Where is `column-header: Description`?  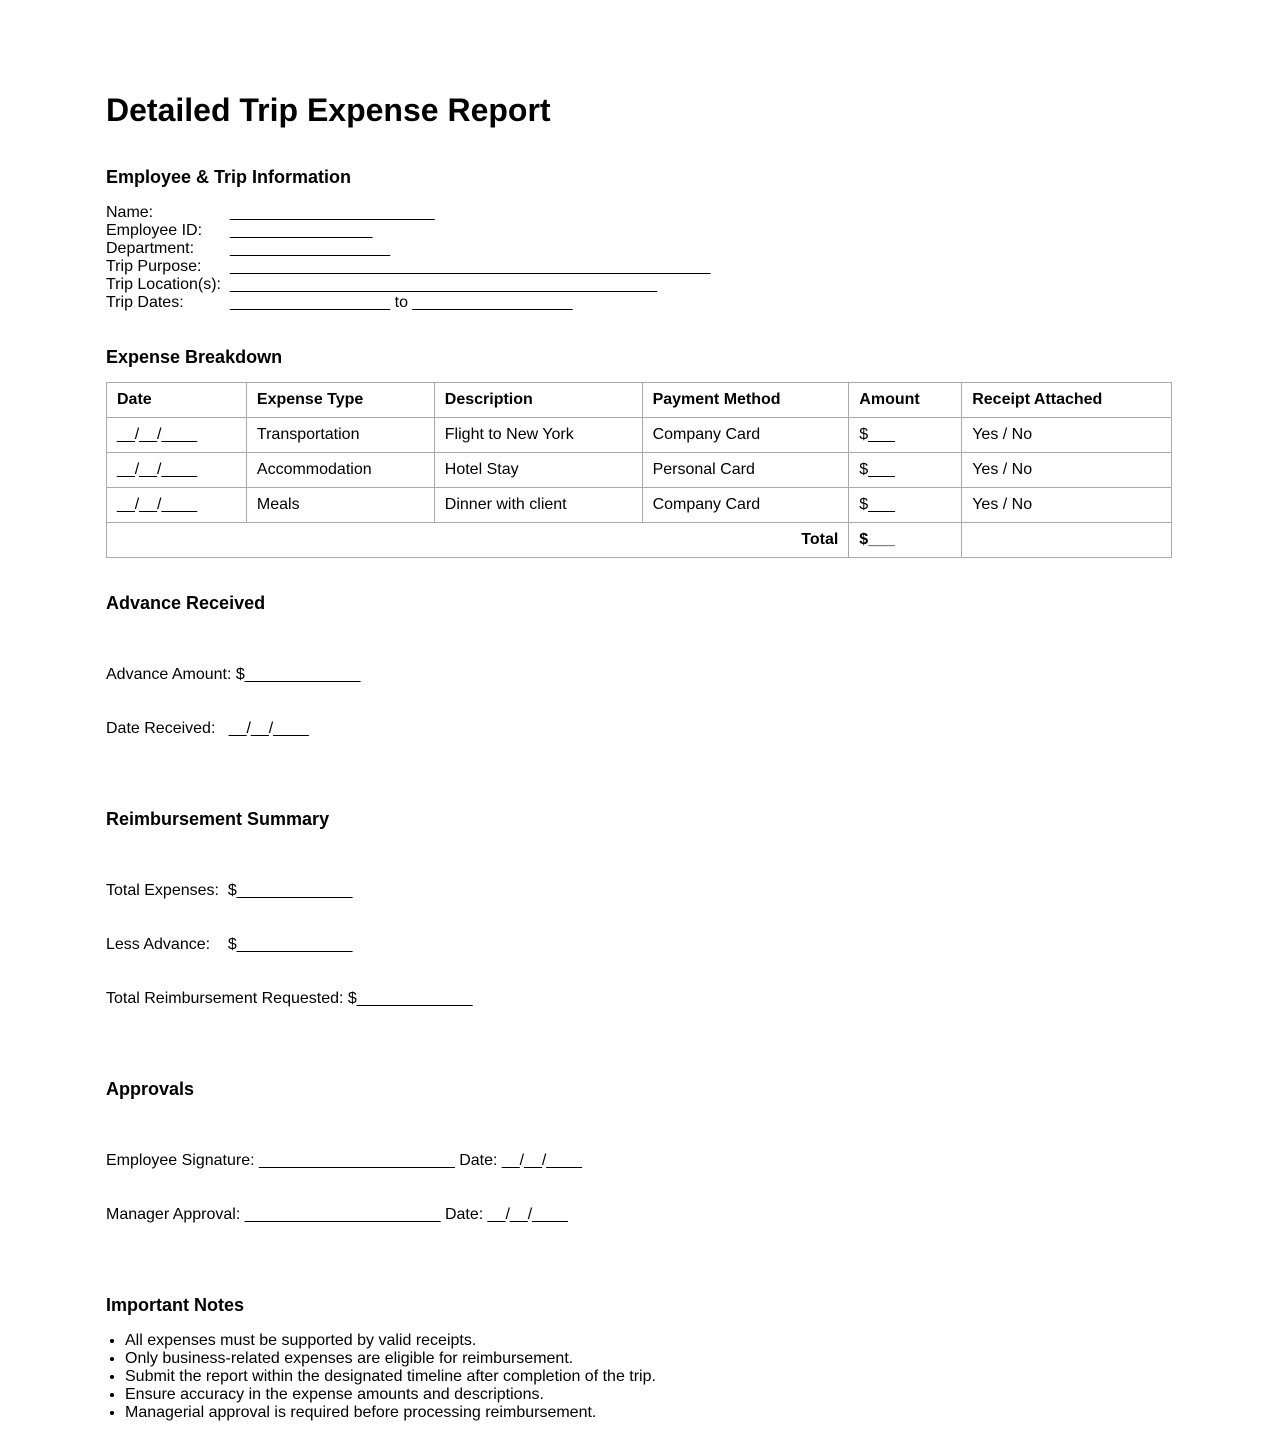 column-header: Description is located at coordinates (538, 400).